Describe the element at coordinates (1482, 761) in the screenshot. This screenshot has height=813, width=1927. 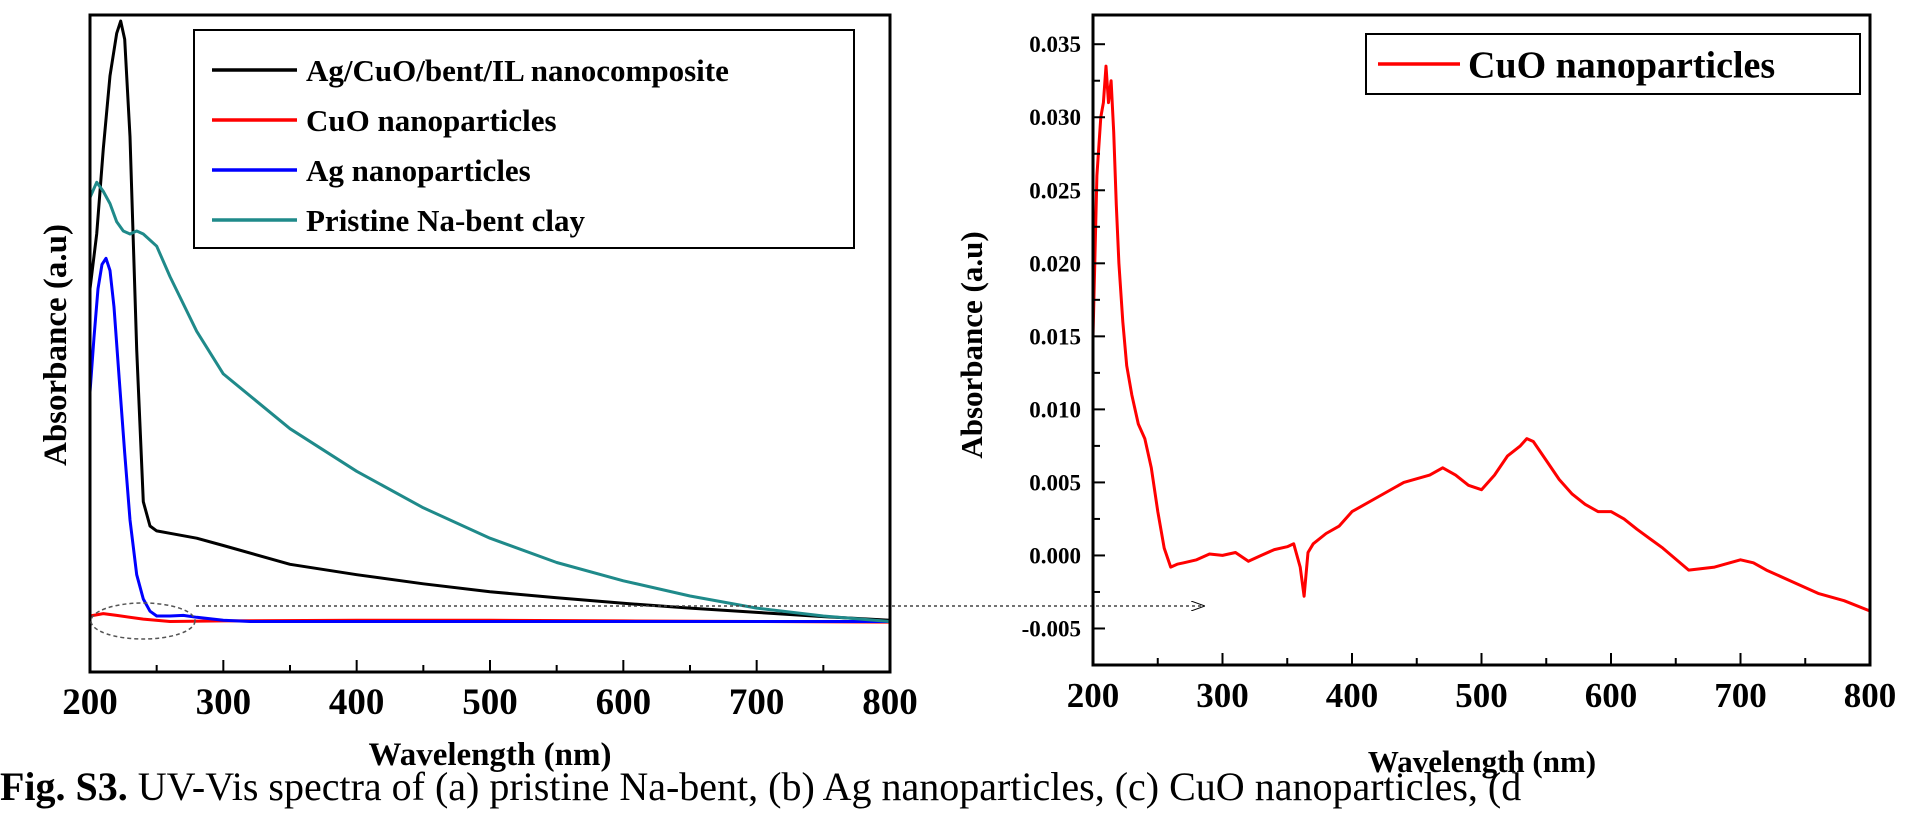
I see `right-x-axis-title: Wavelength (nm)` at that location.